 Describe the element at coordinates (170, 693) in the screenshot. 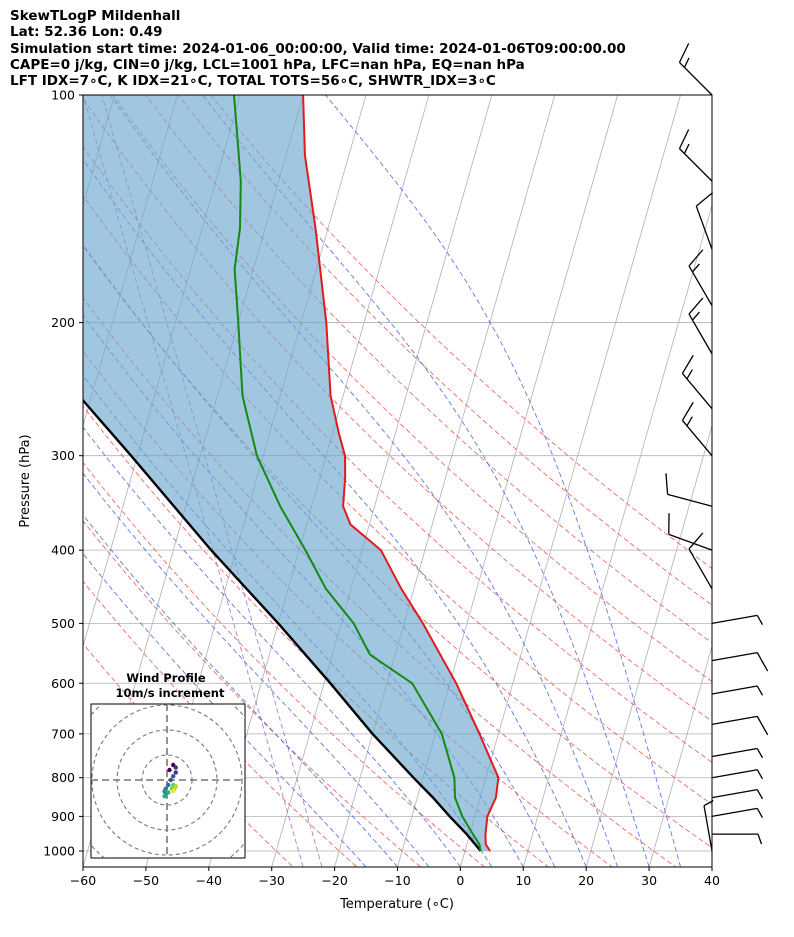

I see `hodograph-subtitle: 10m/s increment` at that location.